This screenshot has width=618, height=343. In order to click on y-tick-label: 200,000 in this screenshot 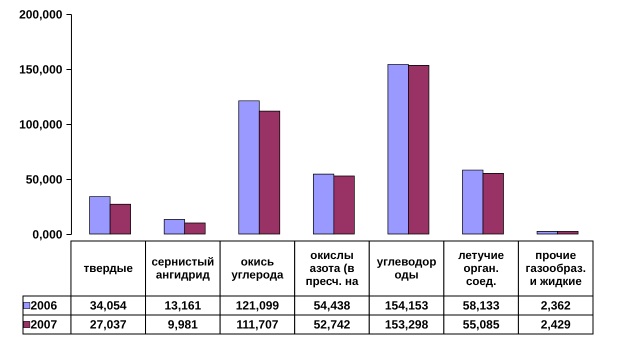, I will do `click(41, 15)`.